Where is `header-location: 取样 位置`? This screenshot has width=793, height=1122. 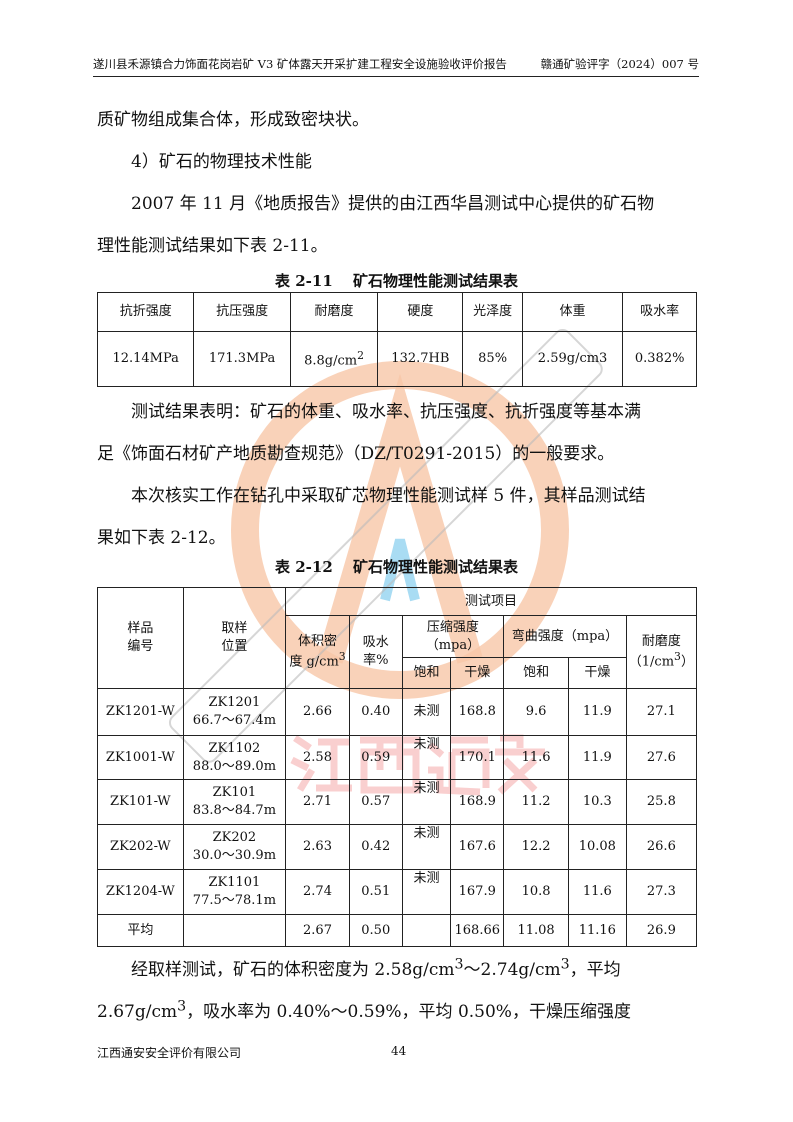
header-location: 取样 位置 is located at coordinates (234, 638).